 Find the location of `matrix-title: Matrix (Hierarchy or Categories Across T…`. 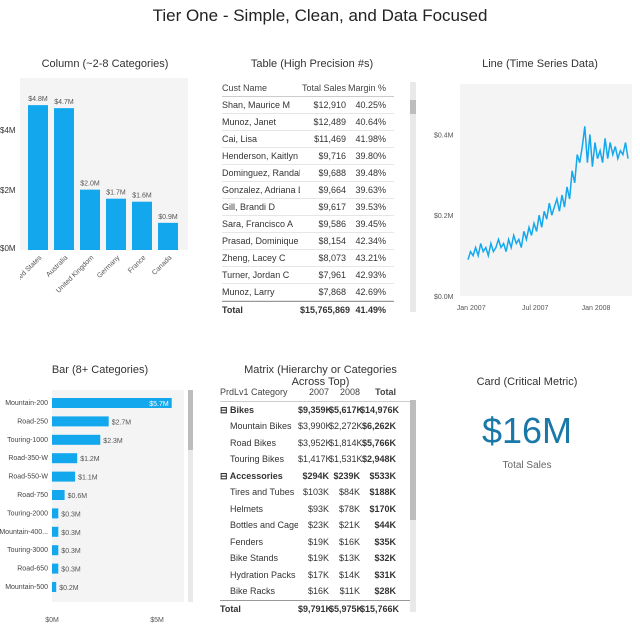

matrix-title: Matrix (Hierarchy or Categories Across T… is located at coordinates (320, 376).